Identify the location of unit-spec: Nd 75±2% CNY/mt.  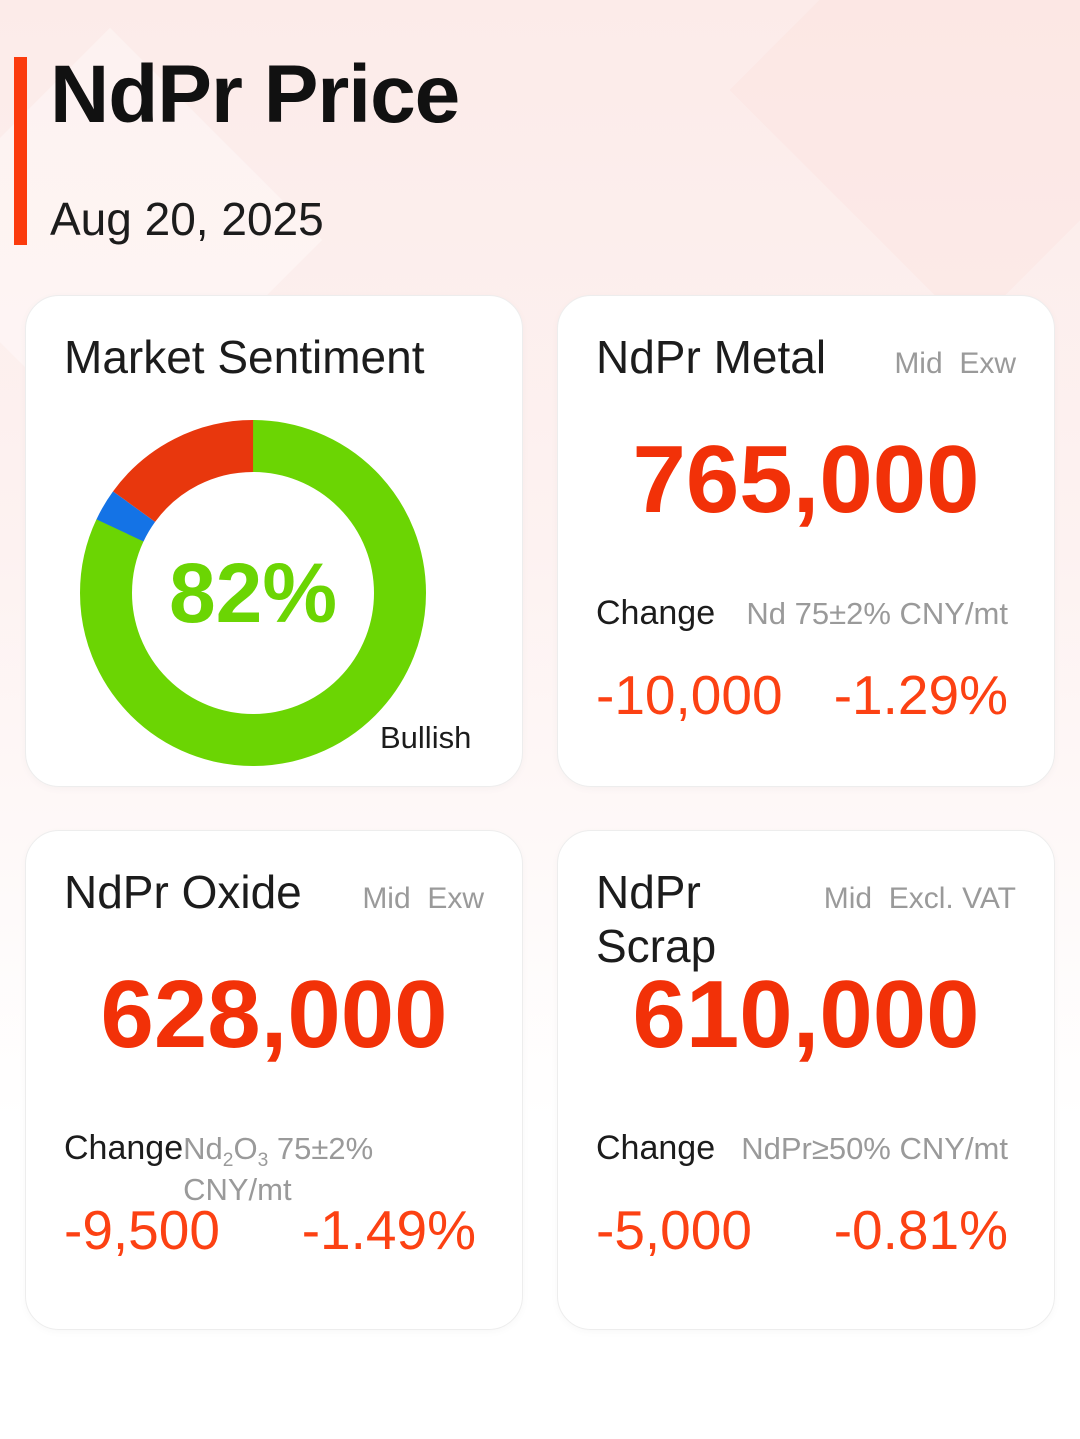
(877, 613).